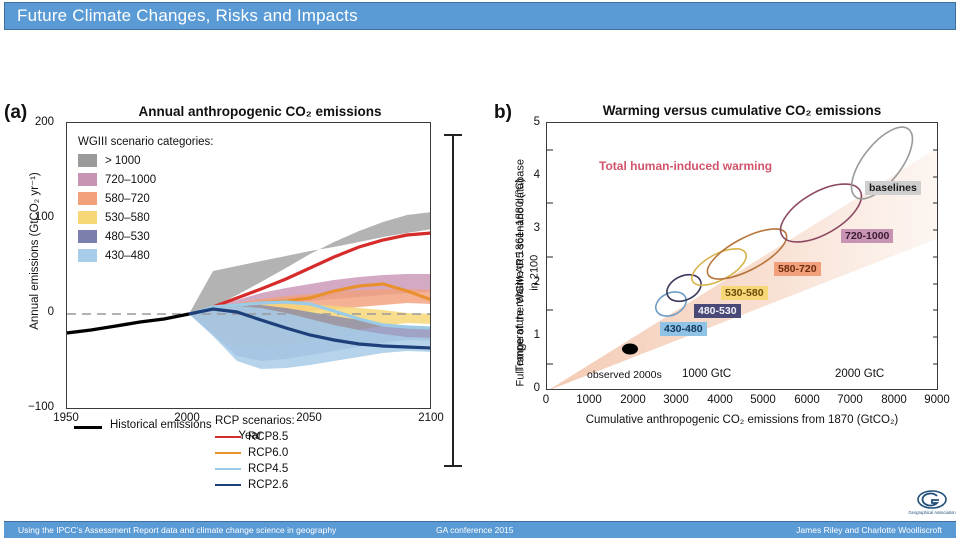 This screenshot has height=540, width=960. What do you see at coordinates (503, 112) in the screenshot?
I see `panel-b-letter: b)` at bounding box center [503, 112].